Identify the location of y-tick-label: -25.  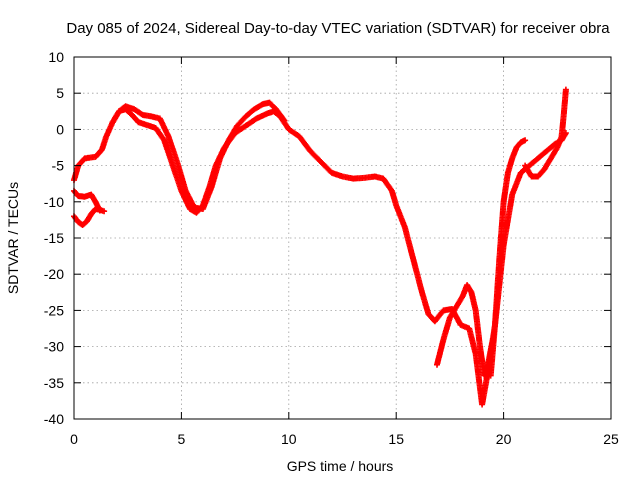
(54, 310).